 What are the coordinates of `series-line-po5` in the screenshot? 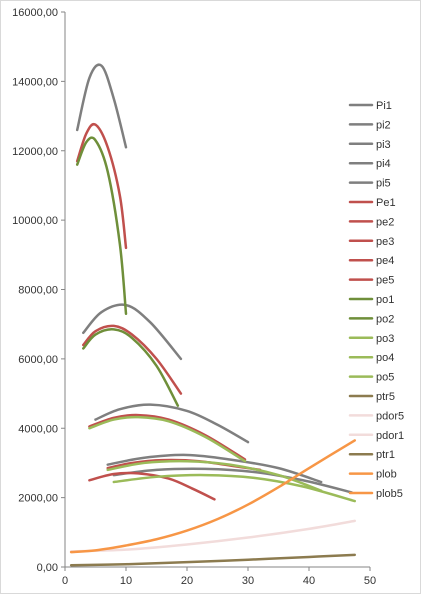 It's located at (234, 488).